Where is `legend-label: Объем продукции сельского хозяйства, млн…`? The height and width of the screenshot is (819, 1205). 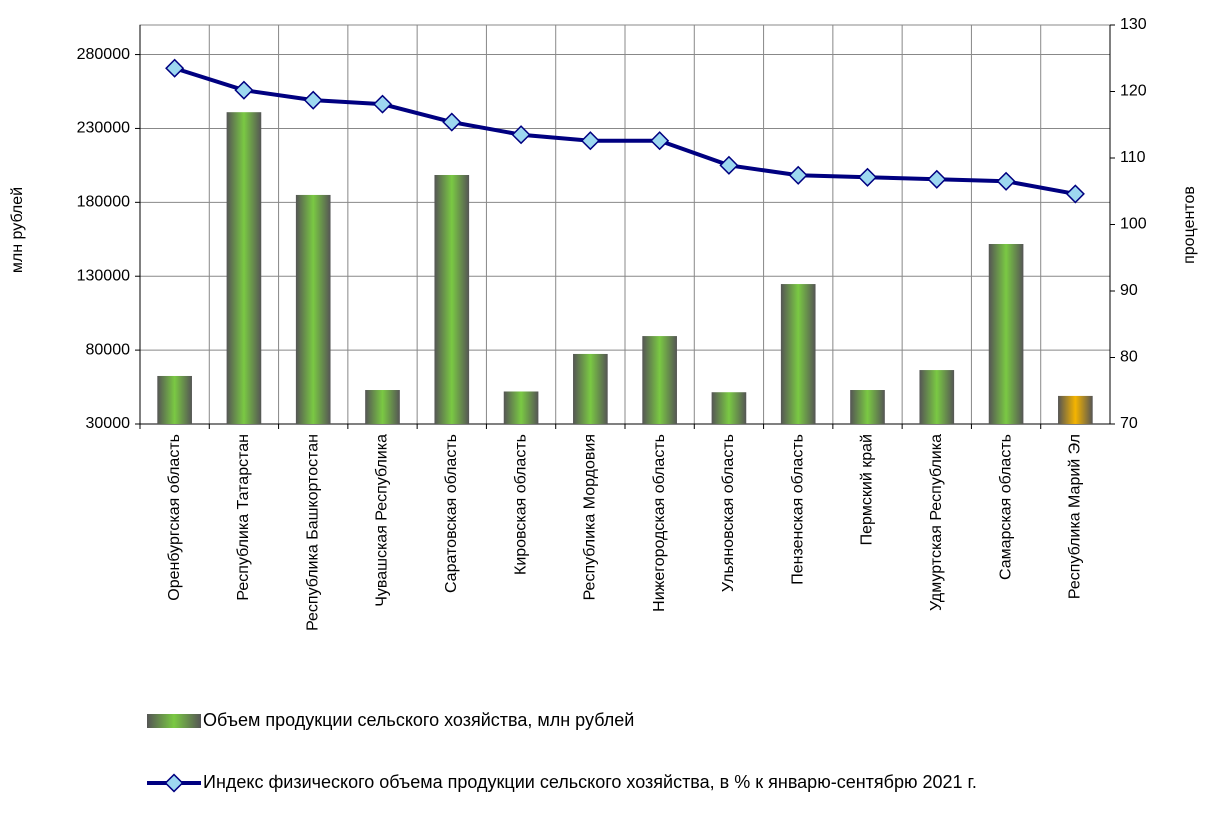
legend-label: Объем продукции сельского хозяйства, млн… is located at coordinates (419, 720).